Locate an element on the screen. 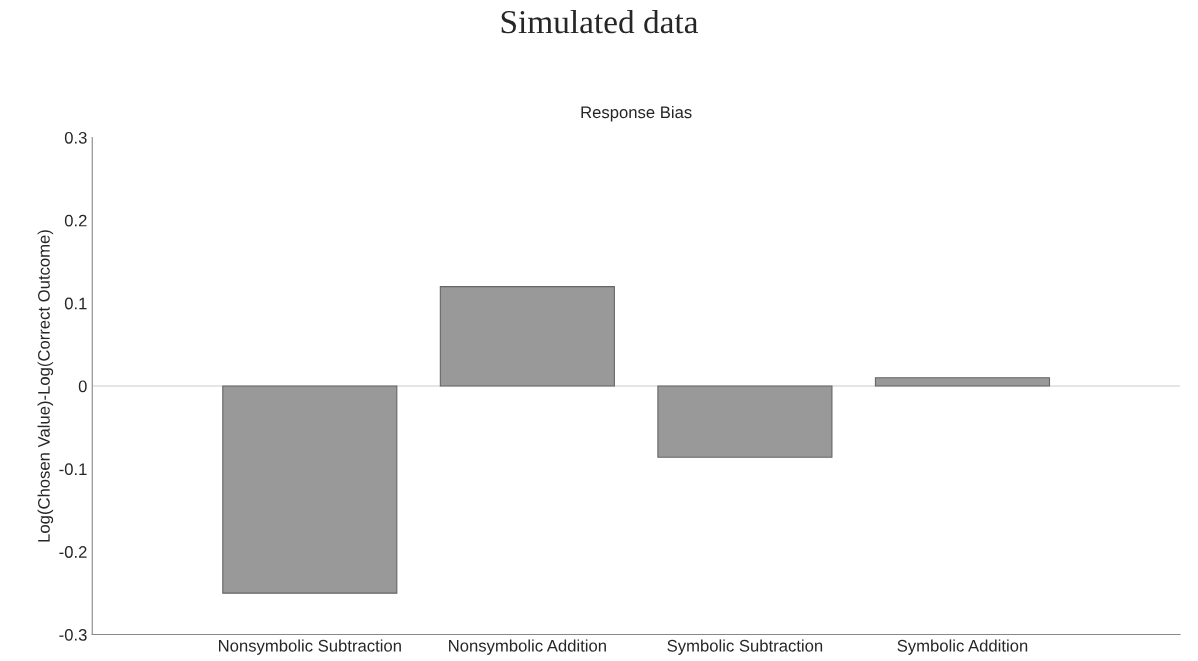  x-tick-label: Symbolic Subtraction is located at coordinates (745, 647).